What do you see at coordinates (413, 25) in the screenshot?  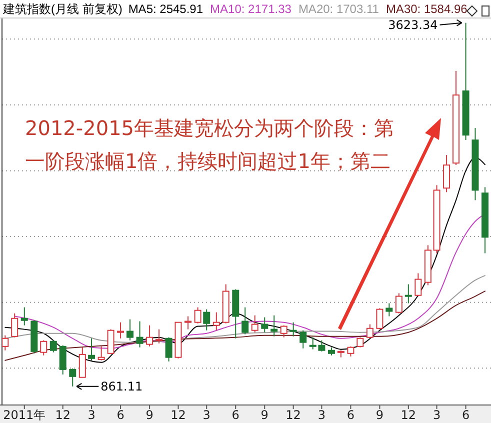 I see `annotation: 3623.34` at bounding box center [413, 25].